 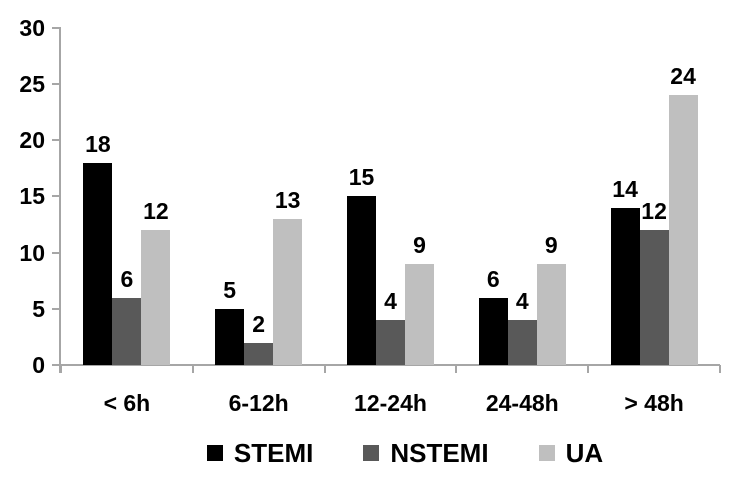 What do you see at coordinates (127, 403) in the screenshot?
I see `x-axis-category-label: < 6h` at bounding box center [127, 403].